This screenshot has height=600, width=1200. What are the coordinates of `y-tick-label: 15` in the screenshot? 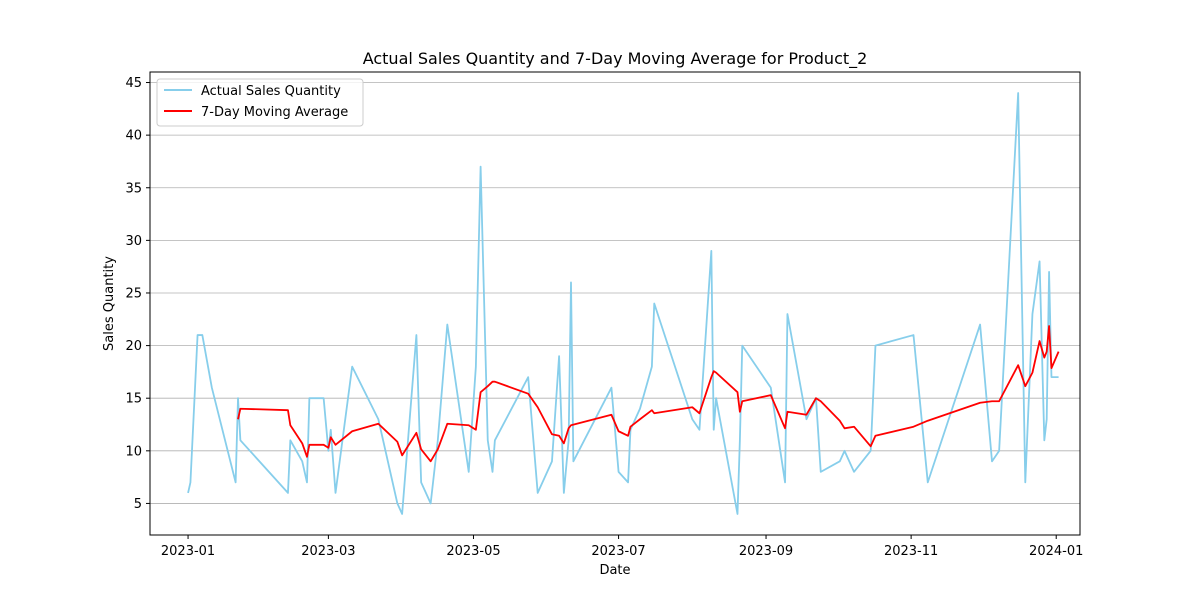 It's located at (133, 399).